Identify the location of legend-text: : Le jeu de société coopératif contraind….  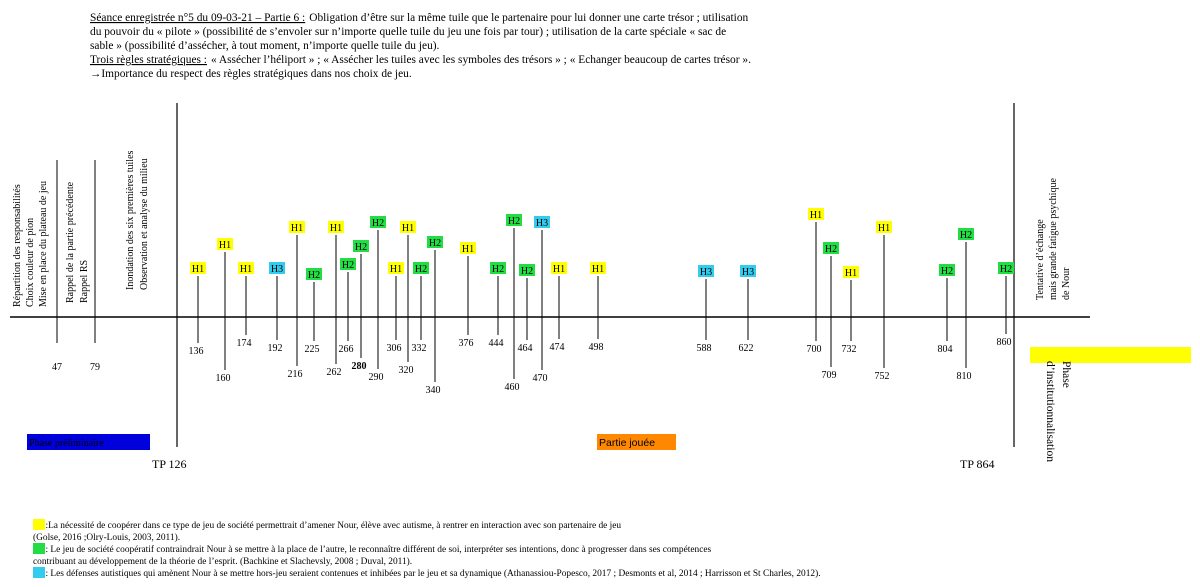
(378, 549).